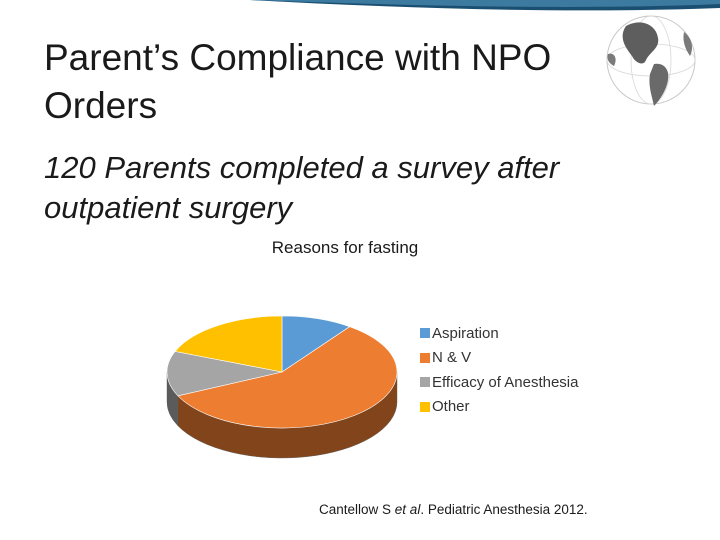  Describe the element at coordinates (499, 358) in the screenshot. I see `legend-item-n-and-v: N & V` at that location.